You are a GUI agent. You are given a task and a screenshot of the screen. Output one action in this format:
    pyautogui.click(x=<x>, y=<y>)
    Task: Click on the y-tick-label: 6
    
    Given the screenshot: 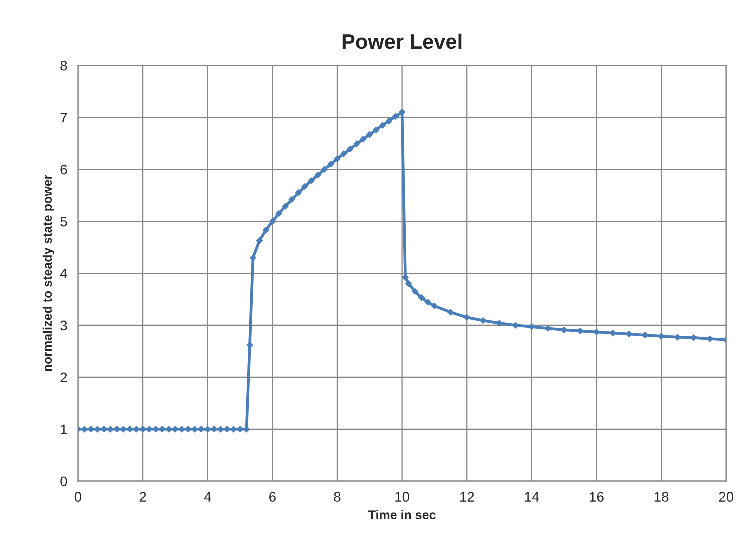 What is the action you would take?
    pyautogui.click(x=64, y=169)
    